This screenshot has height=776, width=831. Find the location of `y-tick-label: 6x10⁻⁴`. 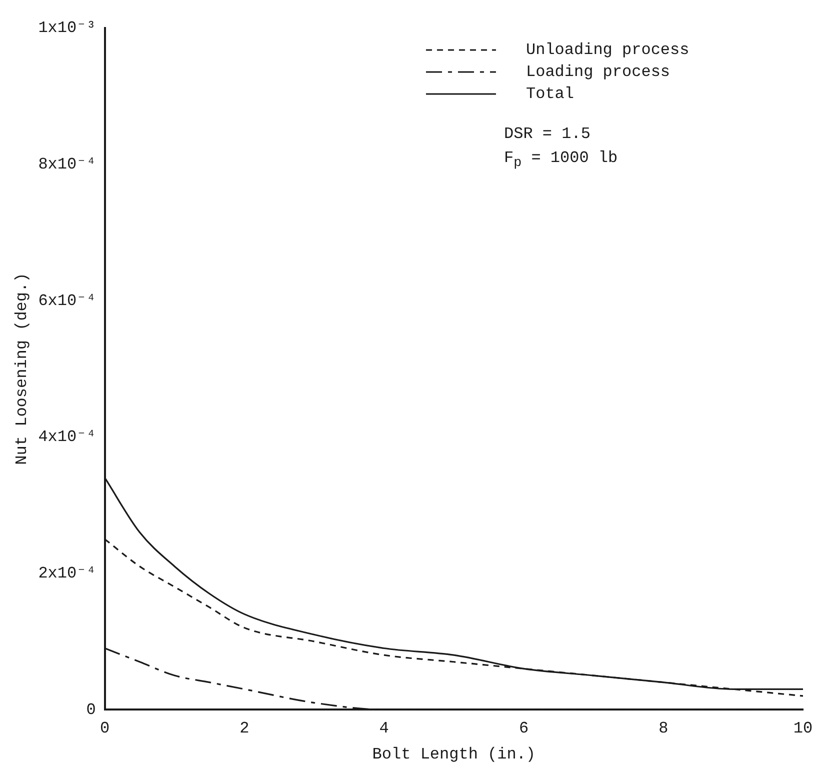

y-tick-label: 6x10⁻⁴ is located at coordinates (67, 301).